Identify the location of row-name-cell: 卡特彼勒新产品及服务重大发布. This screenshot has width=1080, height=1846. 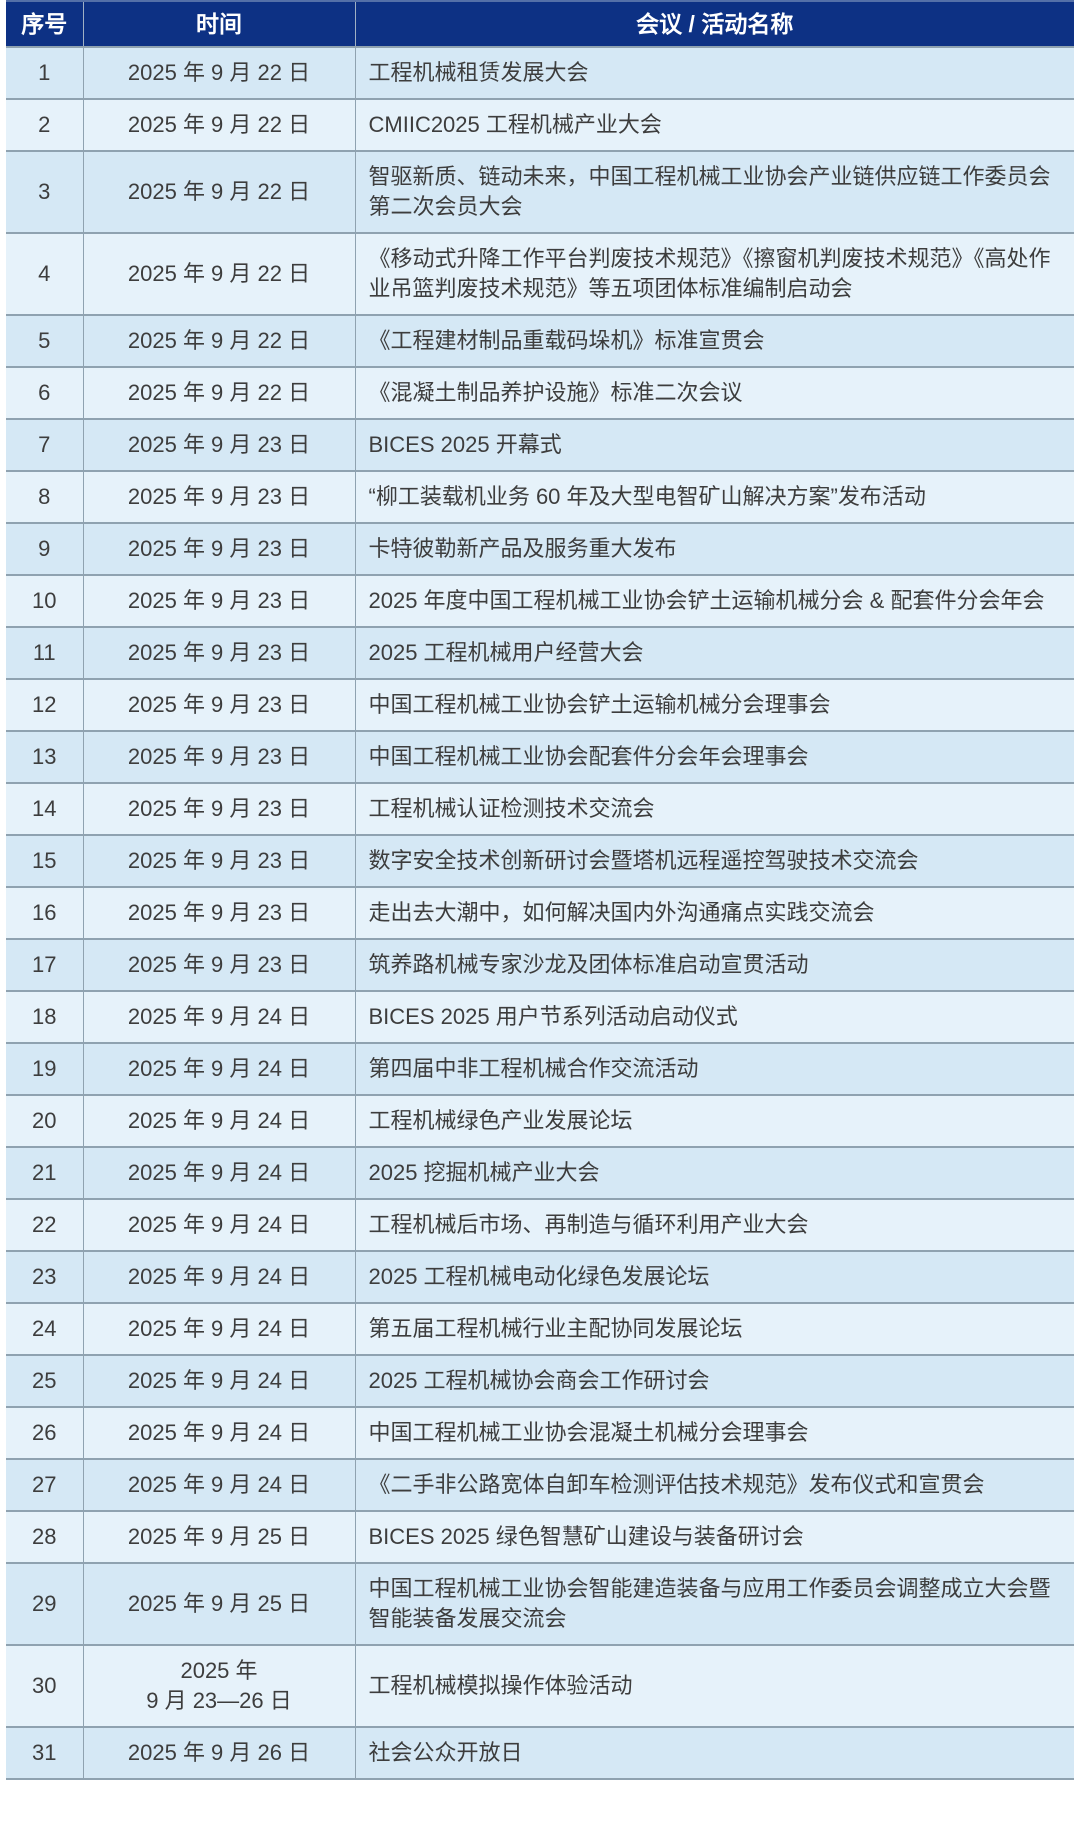
(714, 549).